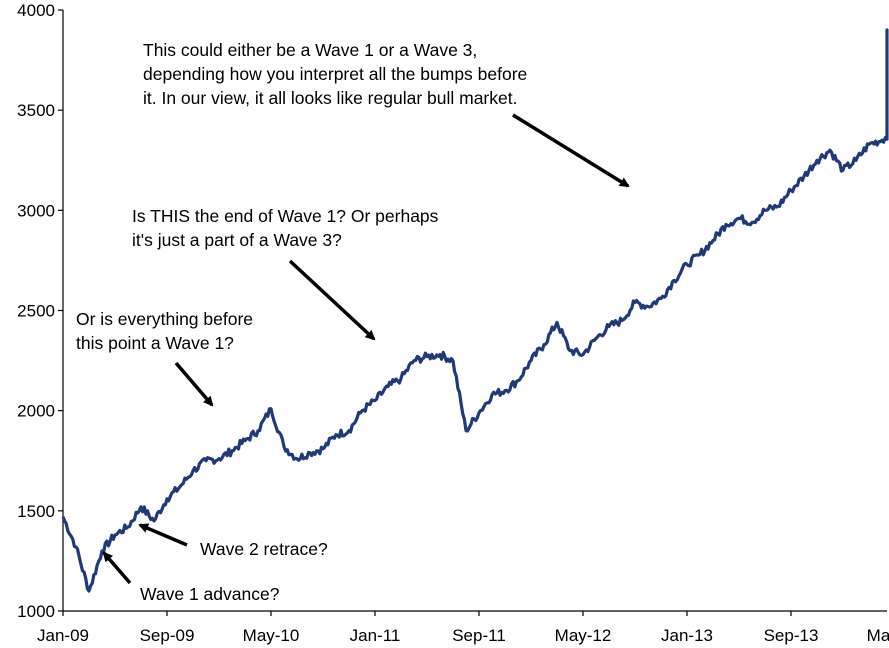 The width and height of the screenshot is (889, 648). Describe the element at coordinates (163, 535) in the screenshot. I see `annotation-wave2-arrow` at that location.